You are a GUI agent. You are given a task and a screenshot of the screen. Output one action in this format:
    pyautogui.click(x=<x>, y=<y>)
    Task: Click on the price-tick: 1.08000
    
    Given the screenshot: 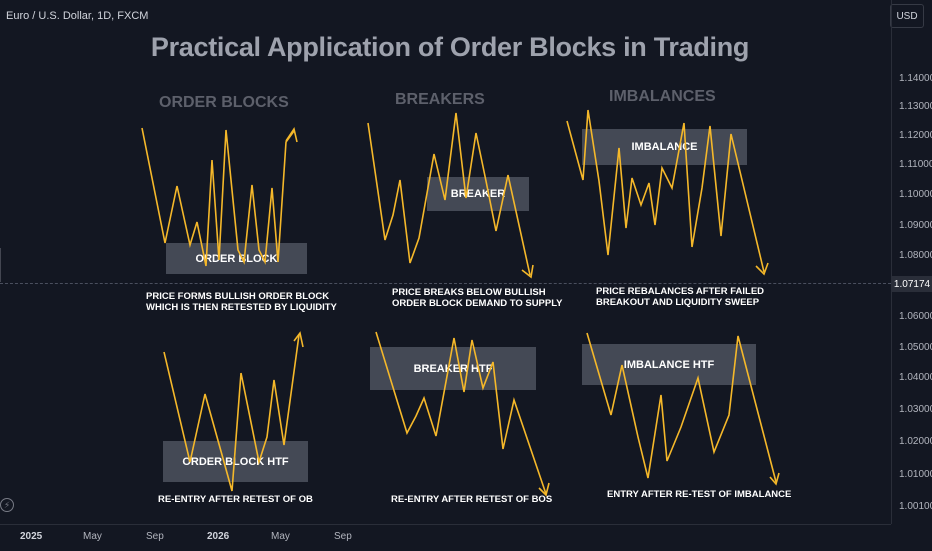 What is the action you would take?
    pyautogui.click(x=915, y=255)
    